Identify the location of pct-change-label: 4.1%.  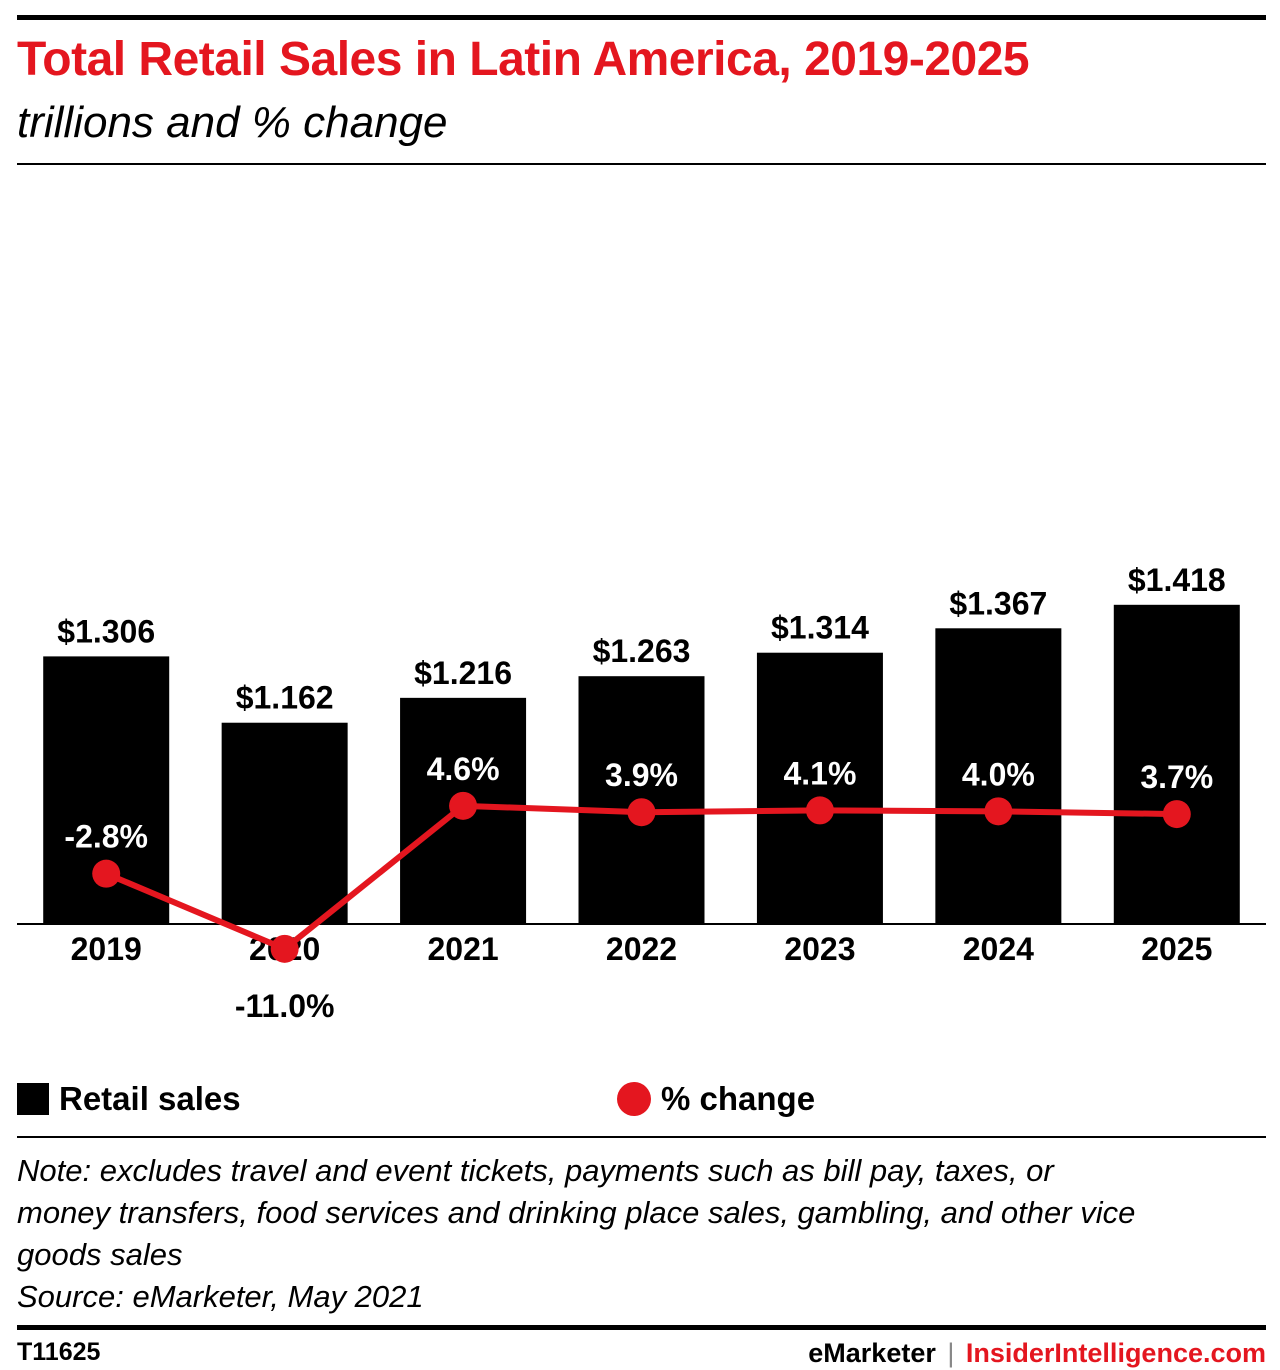
(819, 773).